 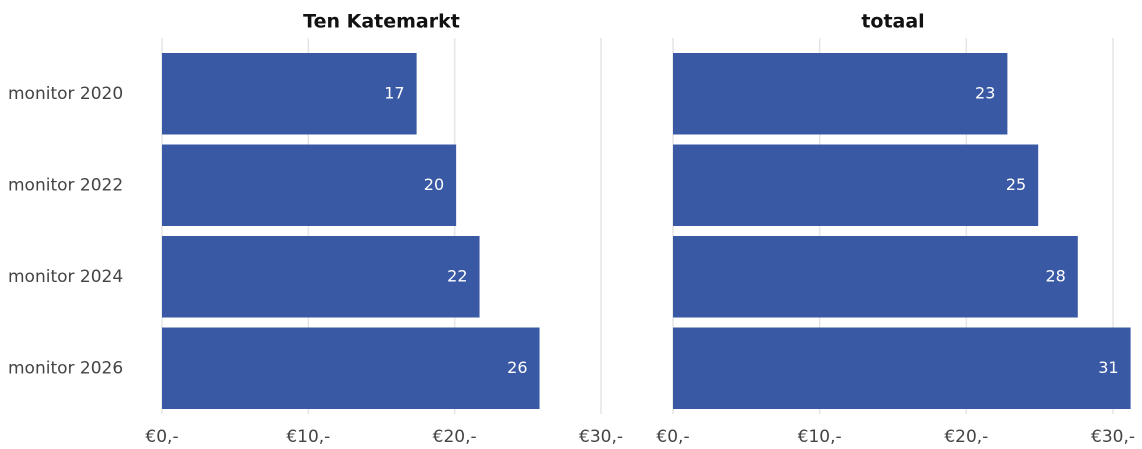 I want to click on value-label: 17, so click(x=394, y=92).